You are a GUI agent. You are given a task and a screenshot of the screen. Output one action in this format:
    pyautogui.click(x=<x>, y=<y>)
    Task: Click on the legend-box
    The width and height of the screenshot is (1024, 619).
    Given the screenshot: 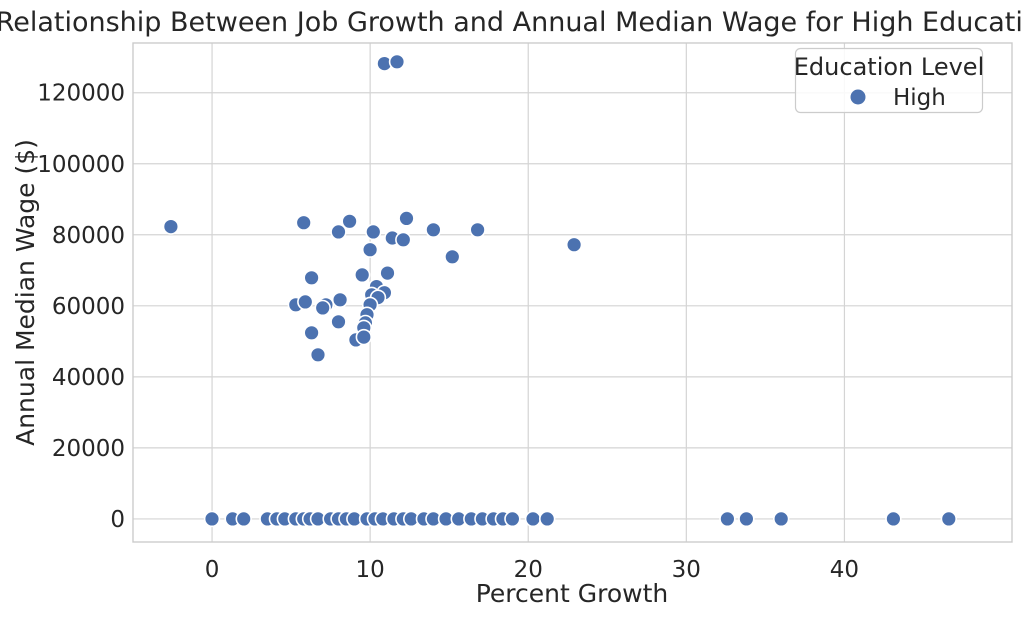 What is the action you would take?
    pyautogui.click(x=889, y=80)
    